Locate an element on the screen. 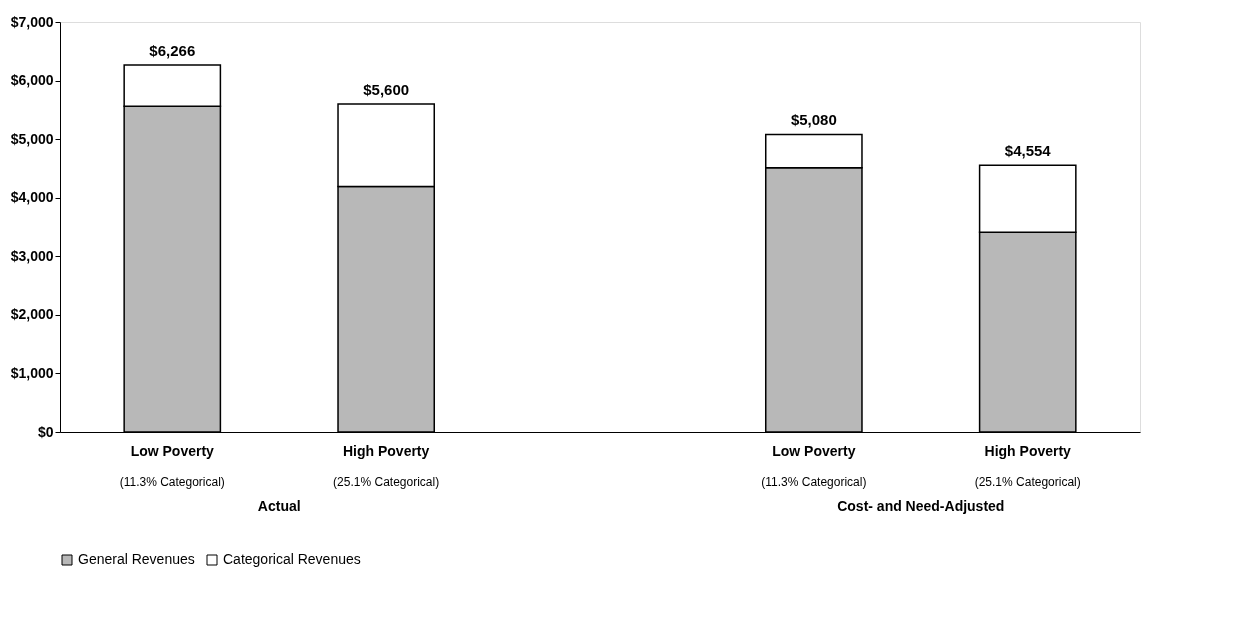 This screenshot has width=1249, height=638. y-tick-label: $3,000 is located at coordinates (32, 255).